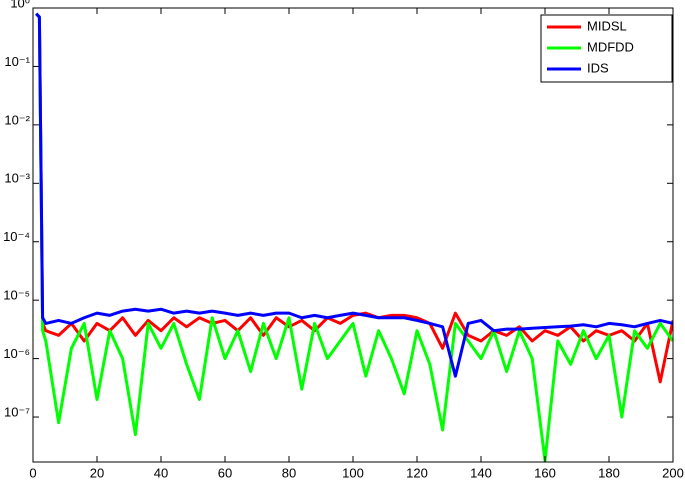 The height and width of the screenshot is (489, 685). What do you see at coordinates (17, 411) in the screenshot?
I see `y-tick-label: 10⁻⁷` at bounding box center [17, 411].